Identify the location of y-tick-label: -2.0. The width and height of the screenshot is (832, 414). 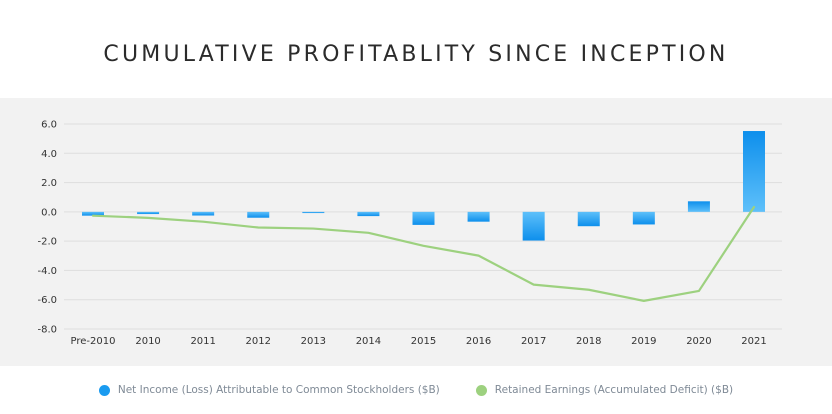
(47, 242).